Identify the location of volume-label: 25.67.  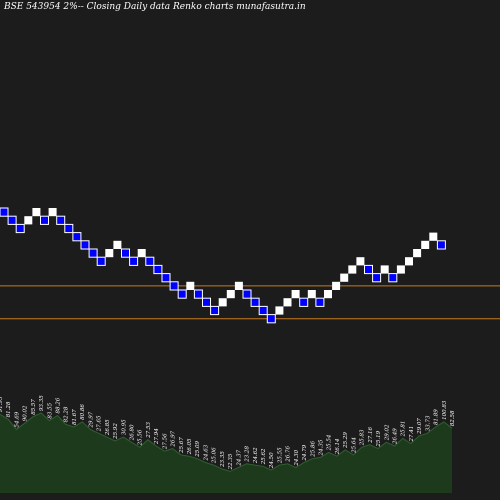
(182, 445).